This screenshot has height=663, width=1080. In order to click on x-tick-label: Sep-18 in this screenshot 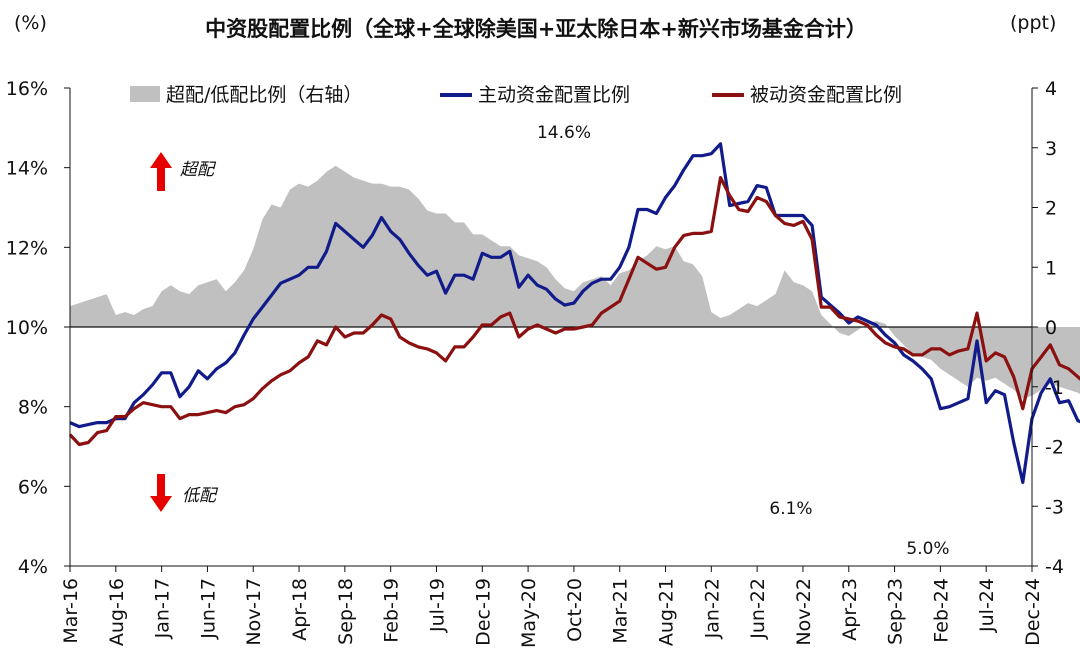, I will do `click(346, 611)`.